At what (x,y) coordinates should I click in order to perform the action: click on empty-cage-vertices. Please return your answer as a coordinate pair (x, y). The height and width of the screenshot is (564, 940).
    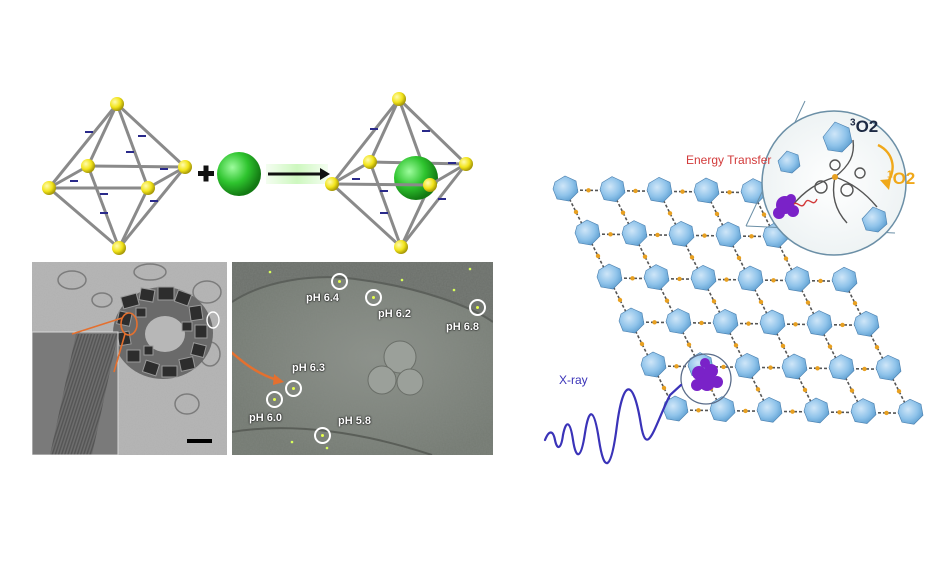
    Looking at the image, I should click on (117, 176).